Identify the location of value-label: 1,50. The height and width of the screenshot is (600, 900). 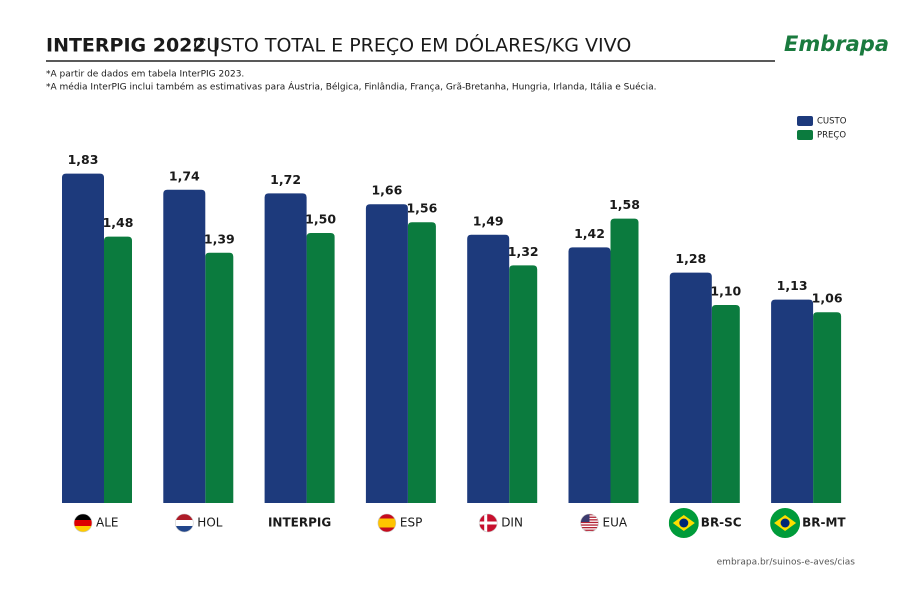
(320, 219).